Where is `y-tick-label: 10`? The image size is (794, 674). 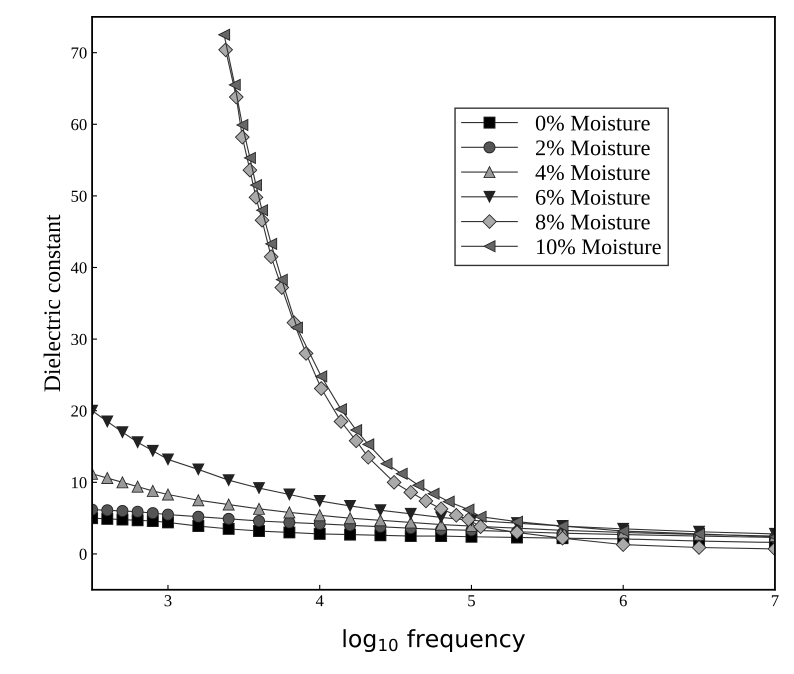
y-tick-label: 10 is located at coordinates (79, 482).